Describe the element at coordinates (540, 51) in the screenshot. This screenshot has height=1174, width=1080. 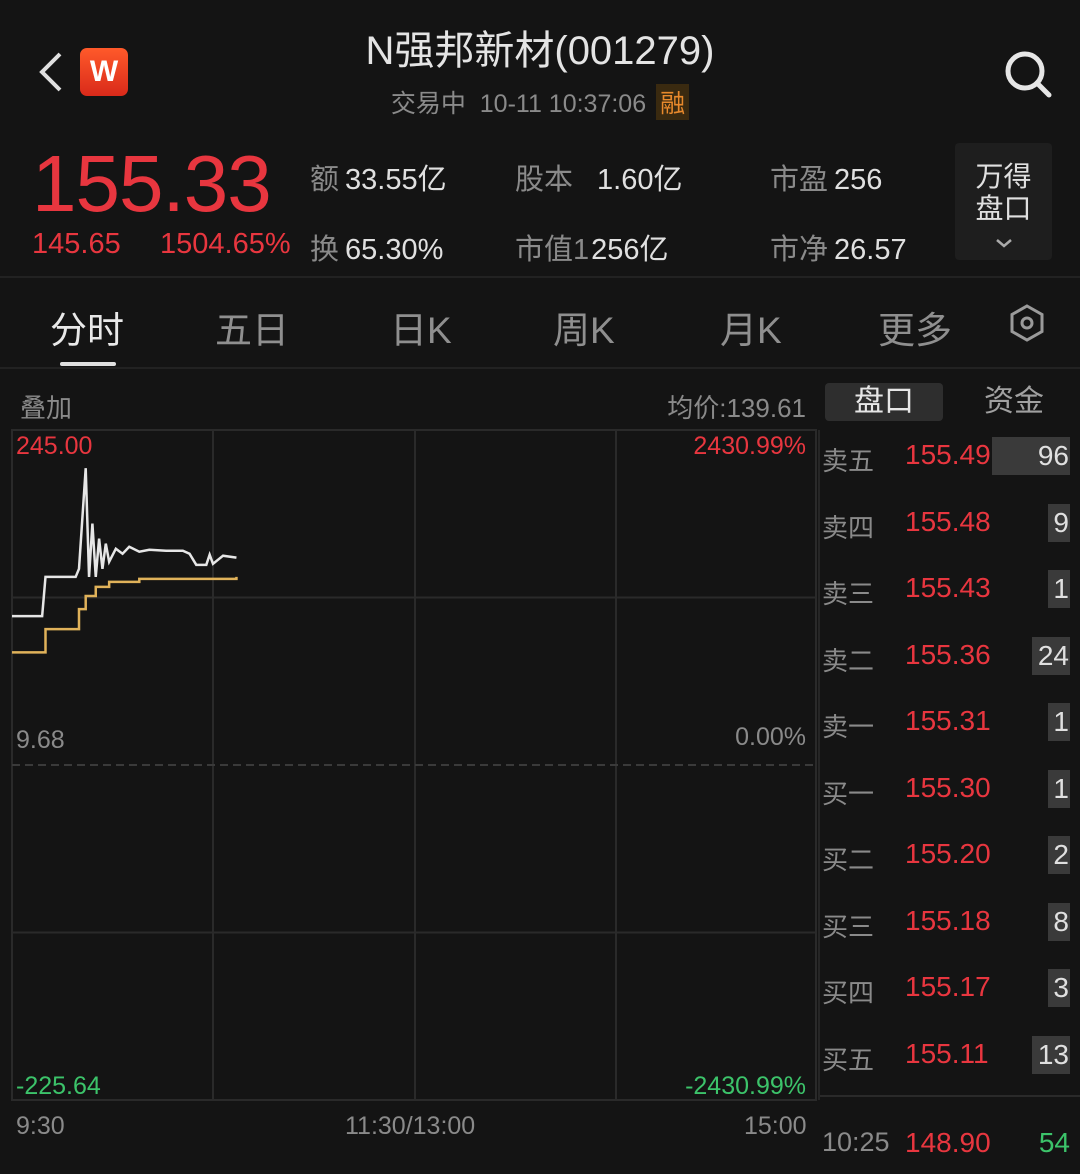
I see `stock-title: N强邦新材(001279)` at that location.